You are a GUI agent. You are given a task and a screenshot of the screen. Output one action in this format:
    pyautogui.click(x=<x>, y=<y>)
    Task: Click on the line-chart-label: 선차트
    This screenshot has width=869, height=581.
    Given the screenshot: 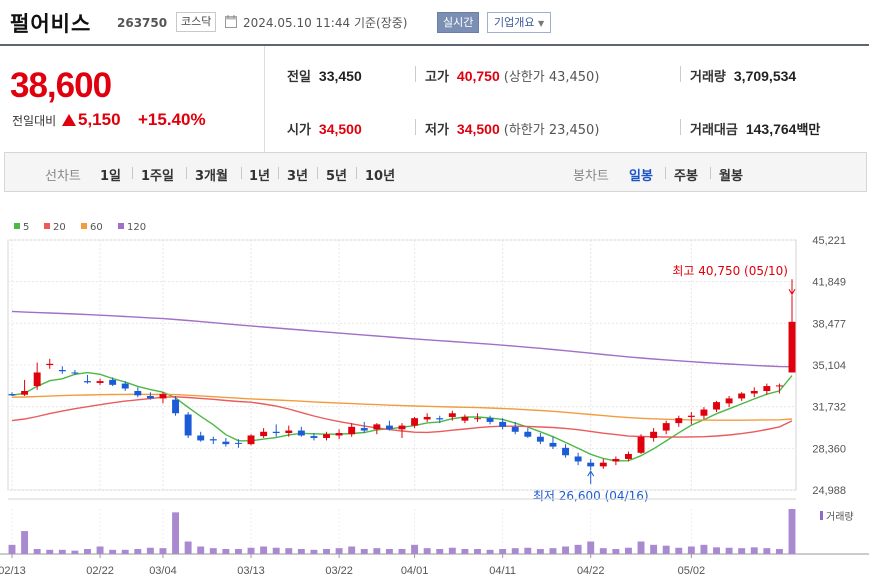 What is the action you would take?
    pyautogui.click(x=63, y=176)
    